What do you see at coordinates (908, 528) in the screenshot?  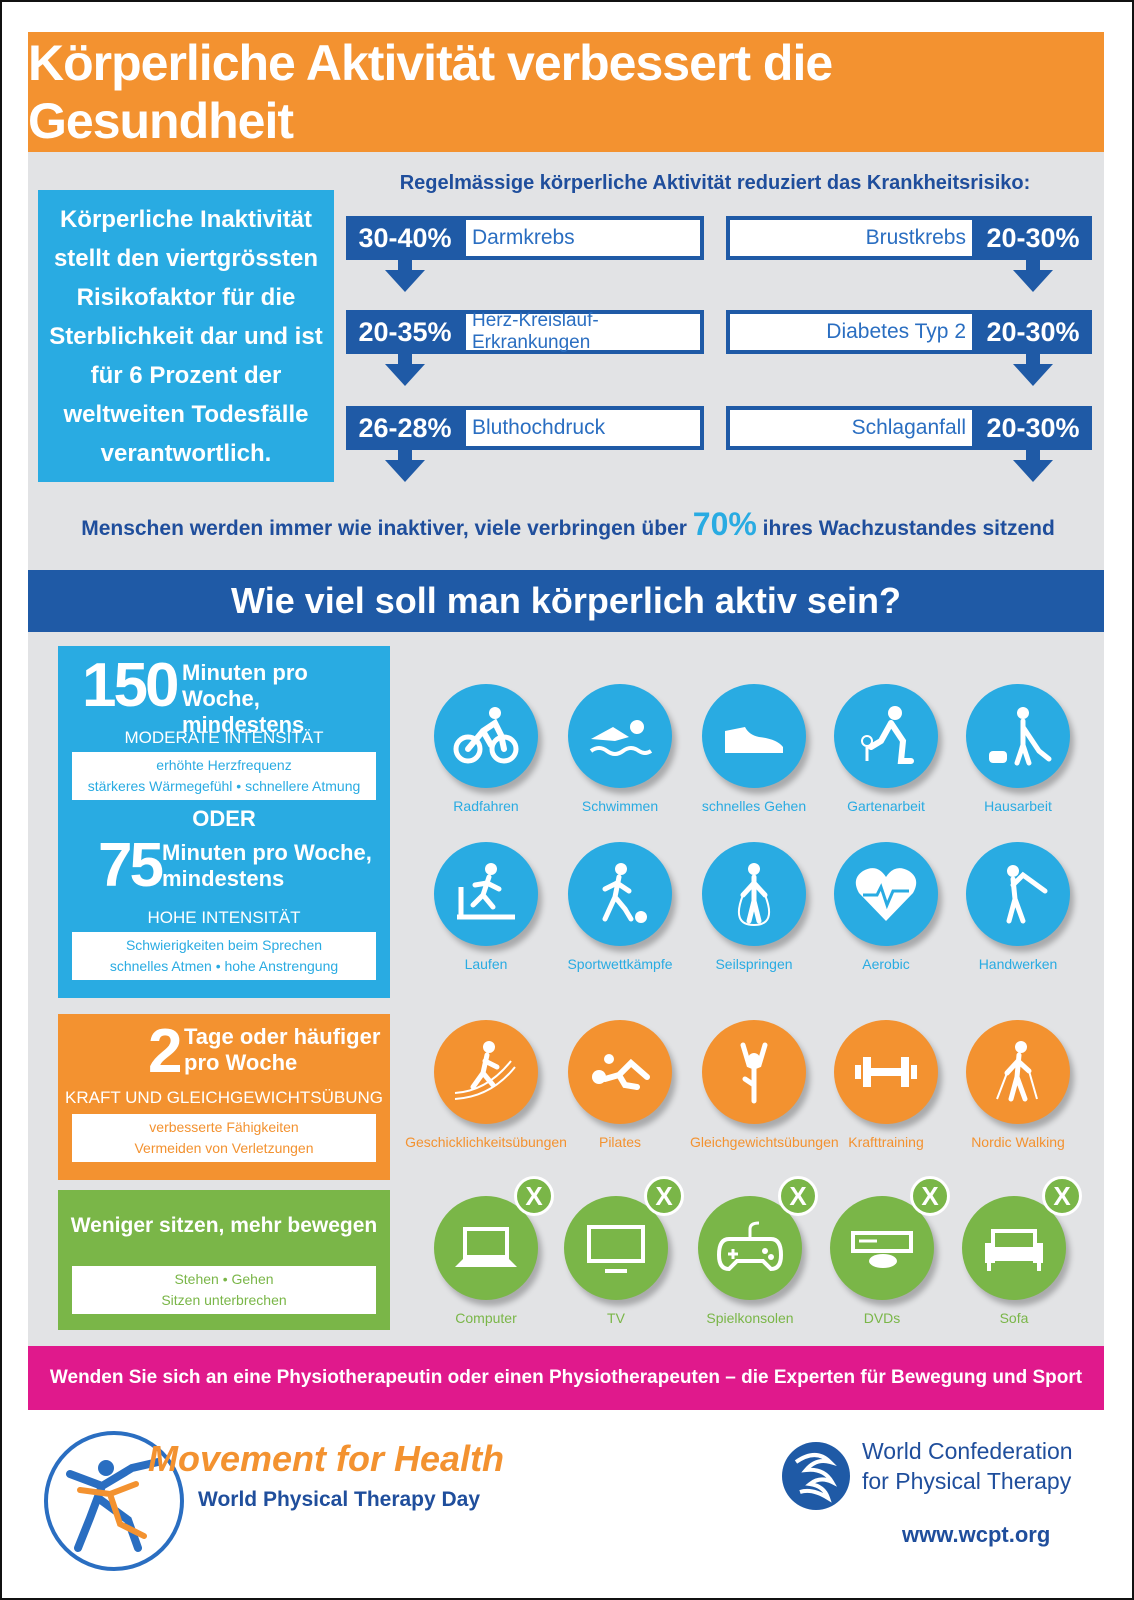 I see `sitting-text-after: ihres Wachzustandes sitzend` at bounding box center [908, 528].